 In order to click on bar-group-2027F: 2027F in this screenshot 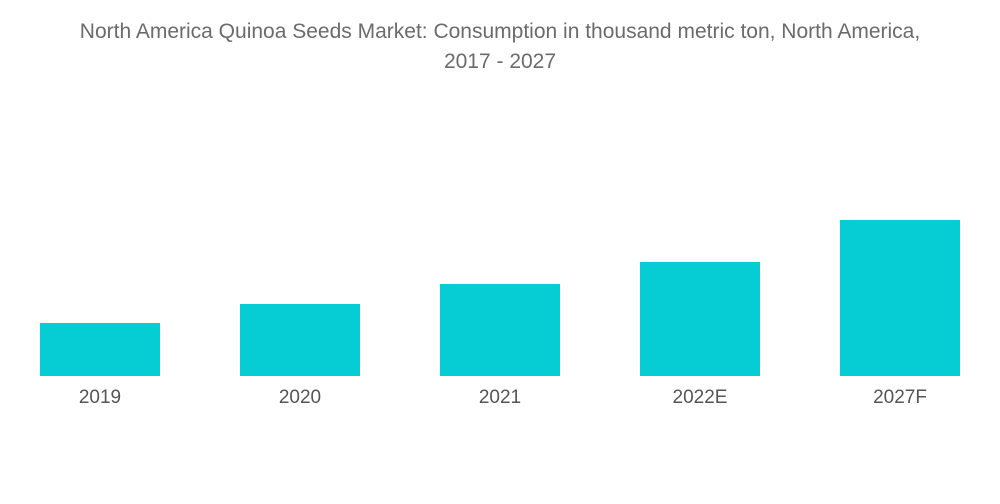, I will do `click(900, 242)`.